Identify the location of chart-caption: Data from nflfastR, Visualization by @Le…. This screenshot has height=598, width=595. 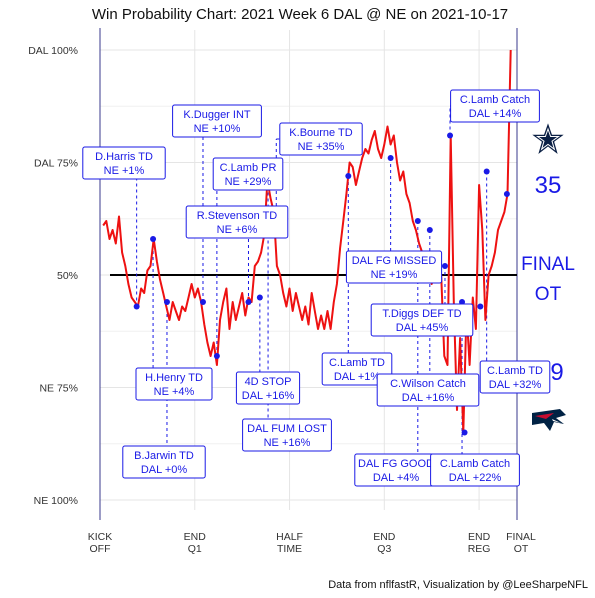
(458, 585).